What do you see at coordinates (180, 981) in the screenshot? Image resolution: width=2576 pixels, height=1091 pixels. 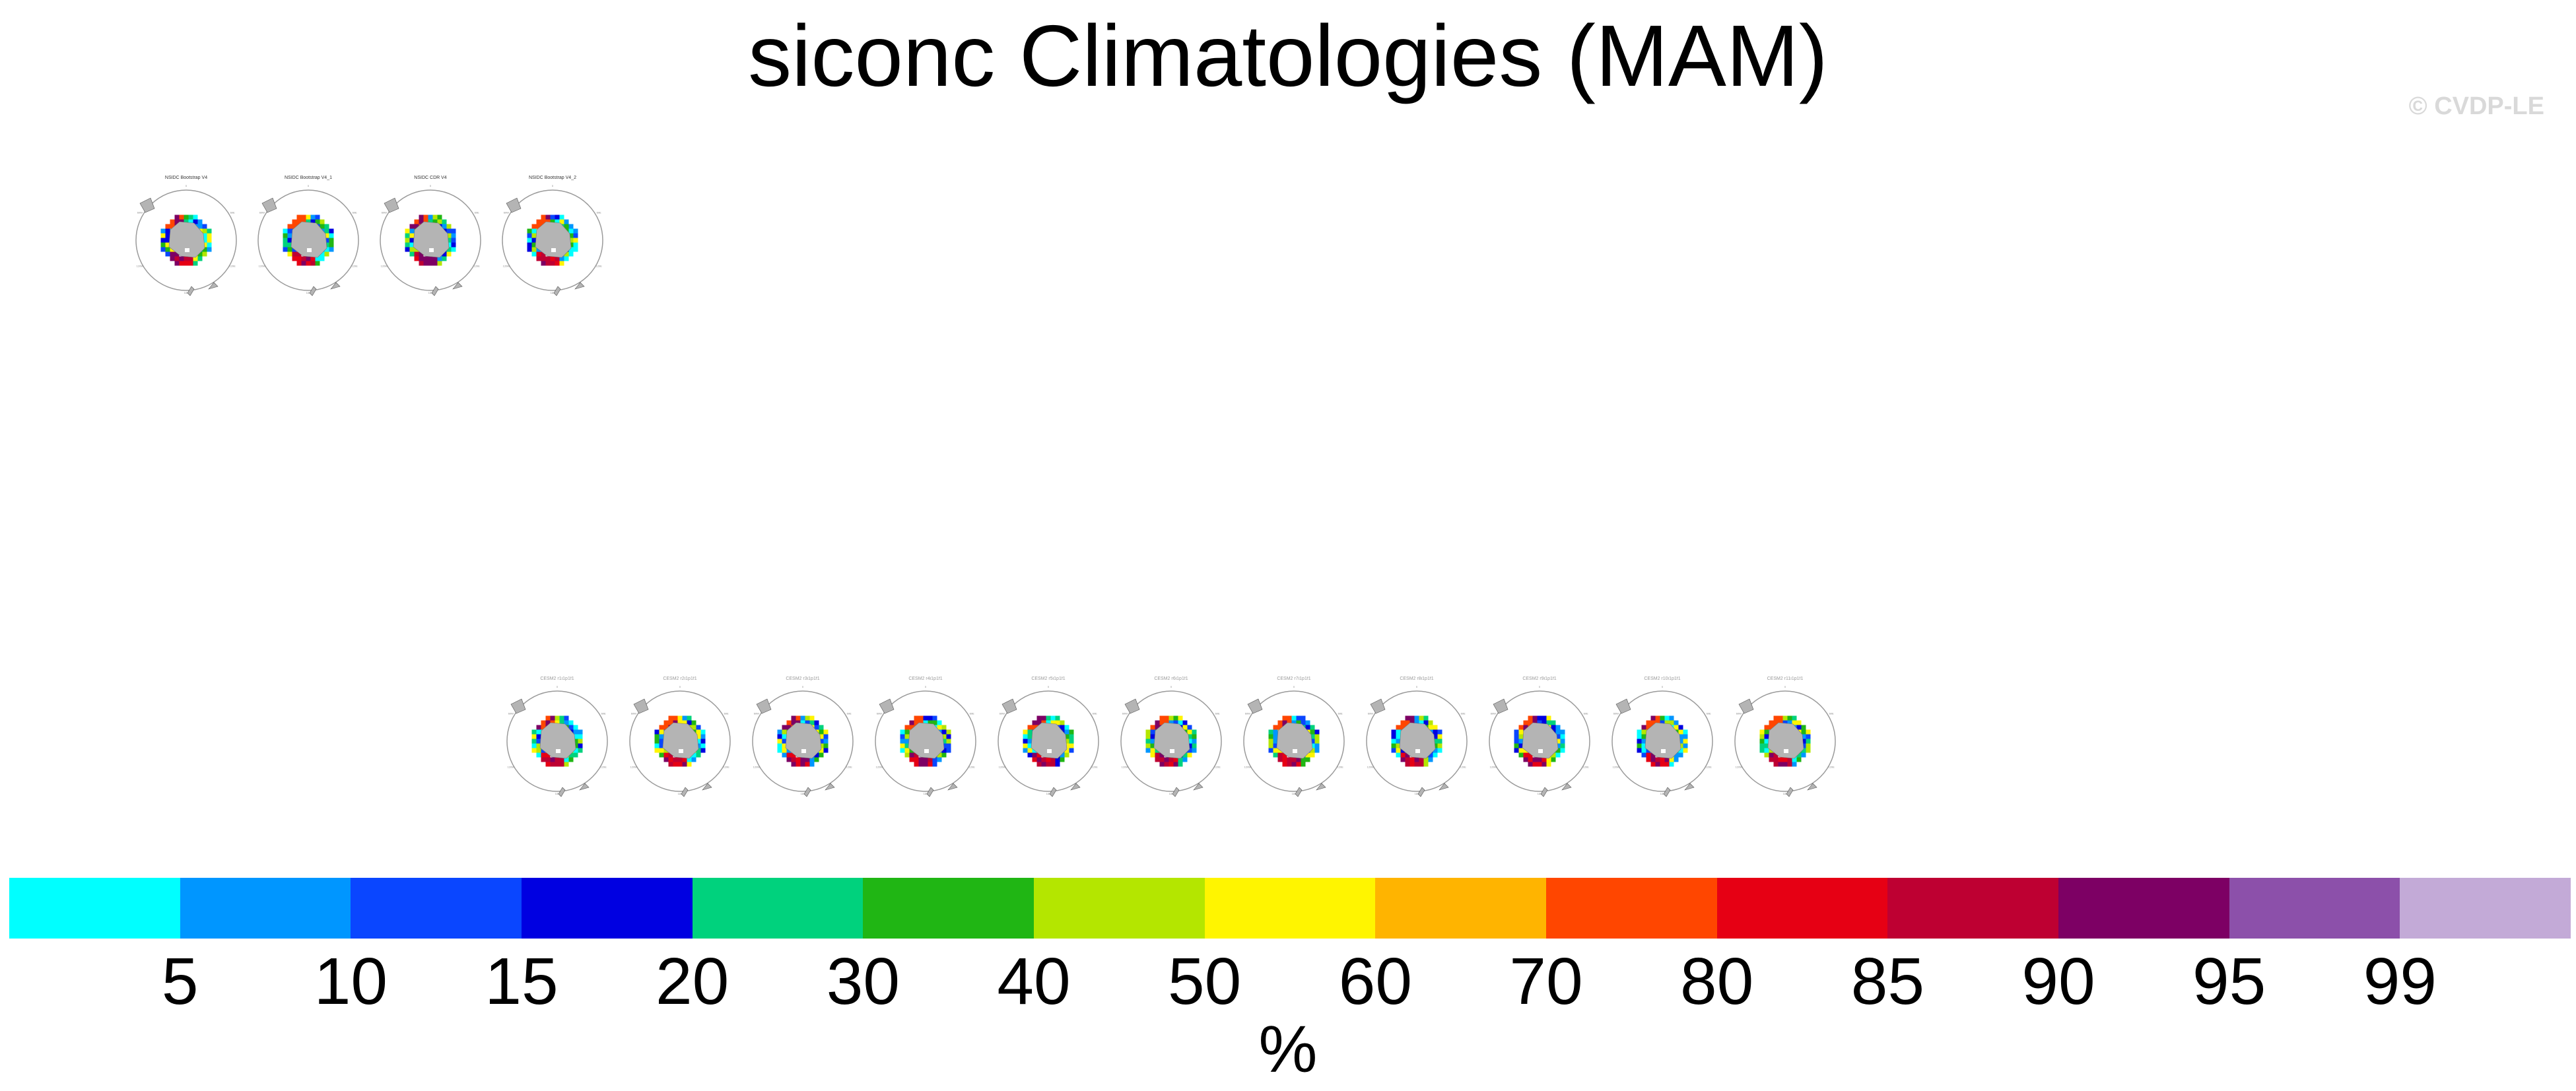 I see `colorbar-tick-label: 5` at bounding box center [180, 981].